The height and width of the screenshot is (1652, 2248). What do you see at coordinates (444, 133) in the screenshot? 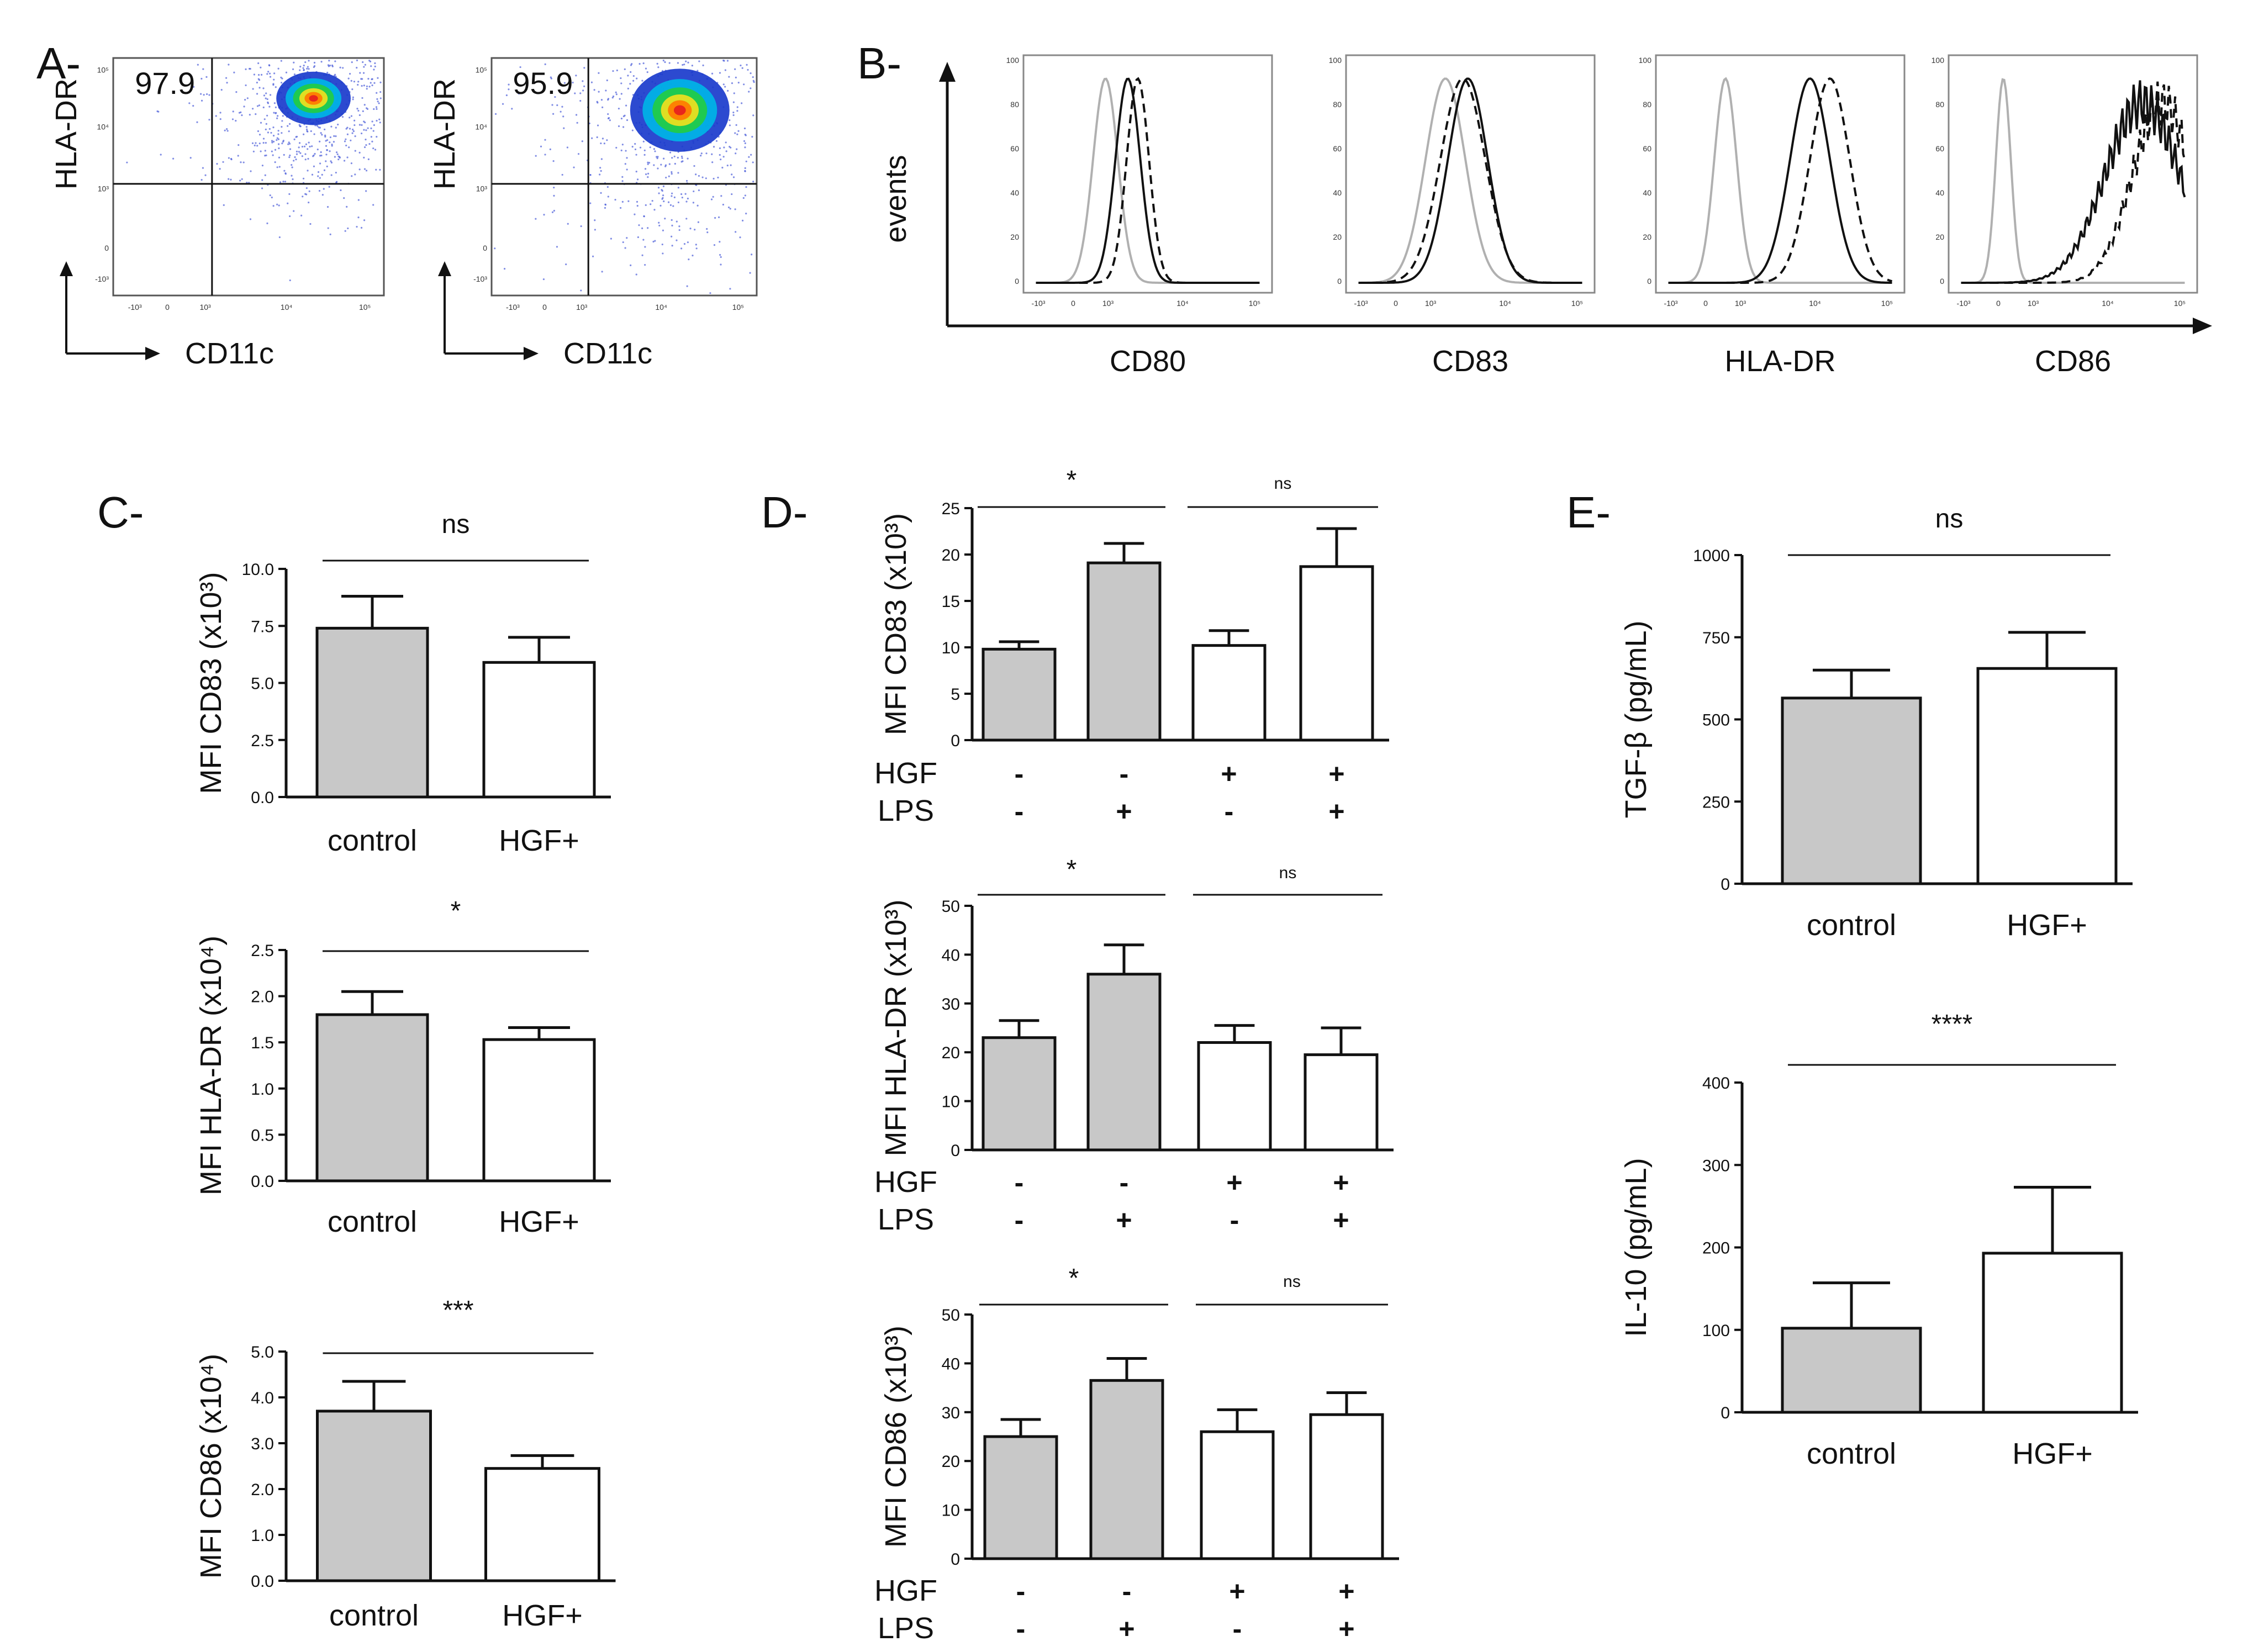
I see `flow-y-label: HLA-DR` at bounding box center [444, 133].